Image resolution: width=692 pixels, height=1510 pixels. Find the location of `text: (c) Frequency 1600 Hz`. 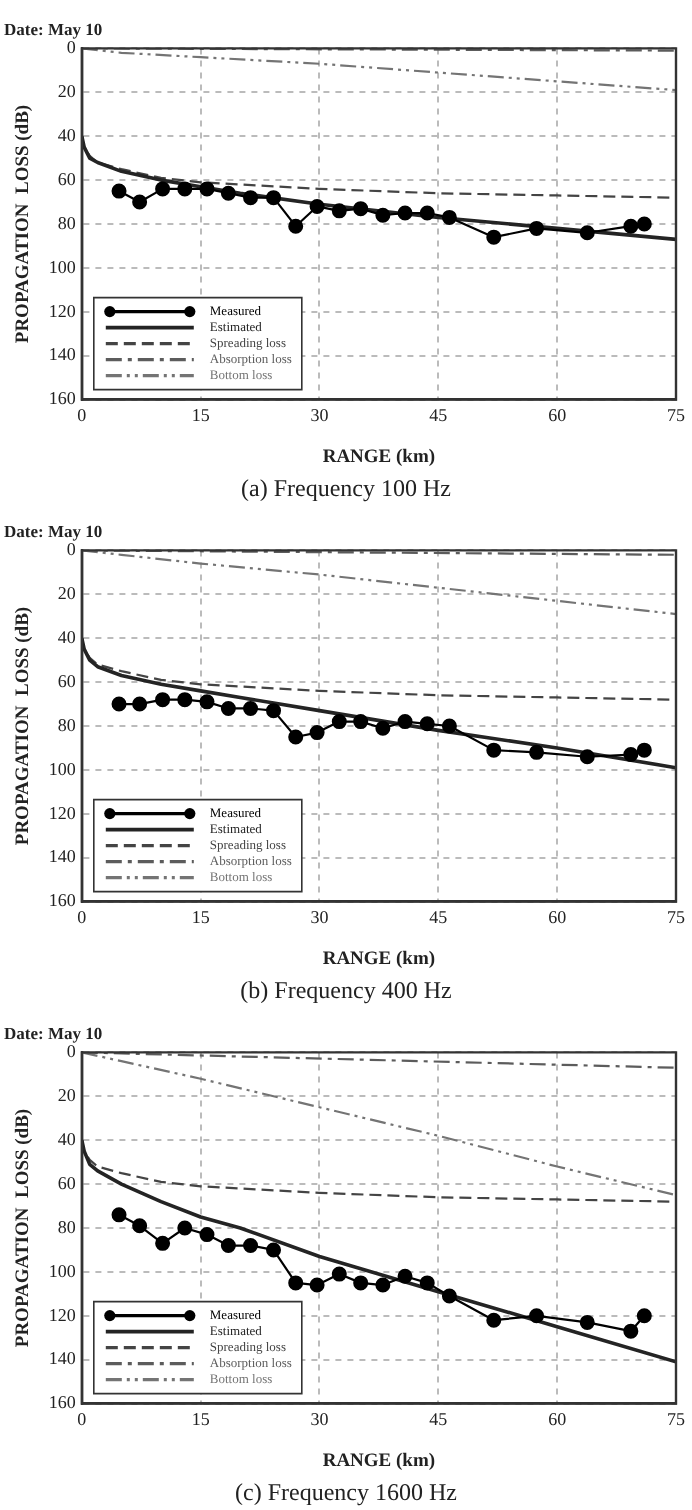

text: (c) Frequency 1600 Hz is located at coordinates (346, 1492).